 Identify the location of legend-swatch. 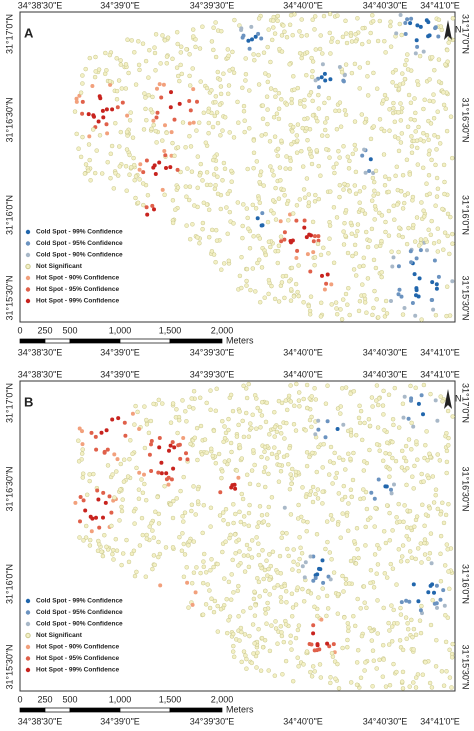
(28, 255).